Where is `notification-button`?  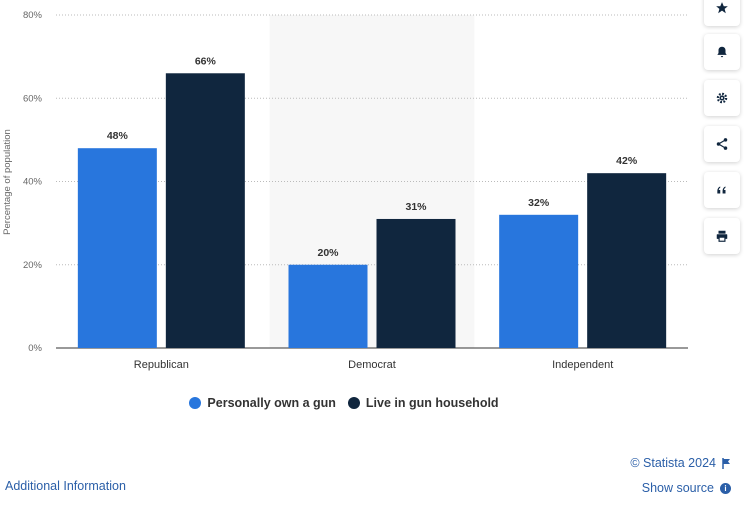 notification-button is located at coordinates (722, 52).